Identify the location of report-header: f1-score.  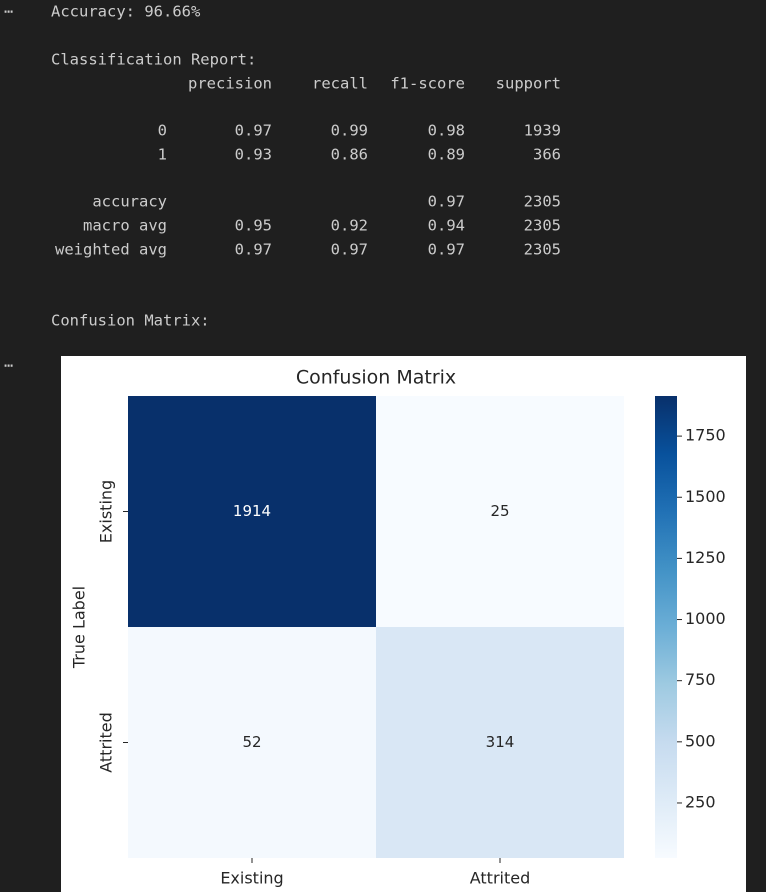
(427, 84).